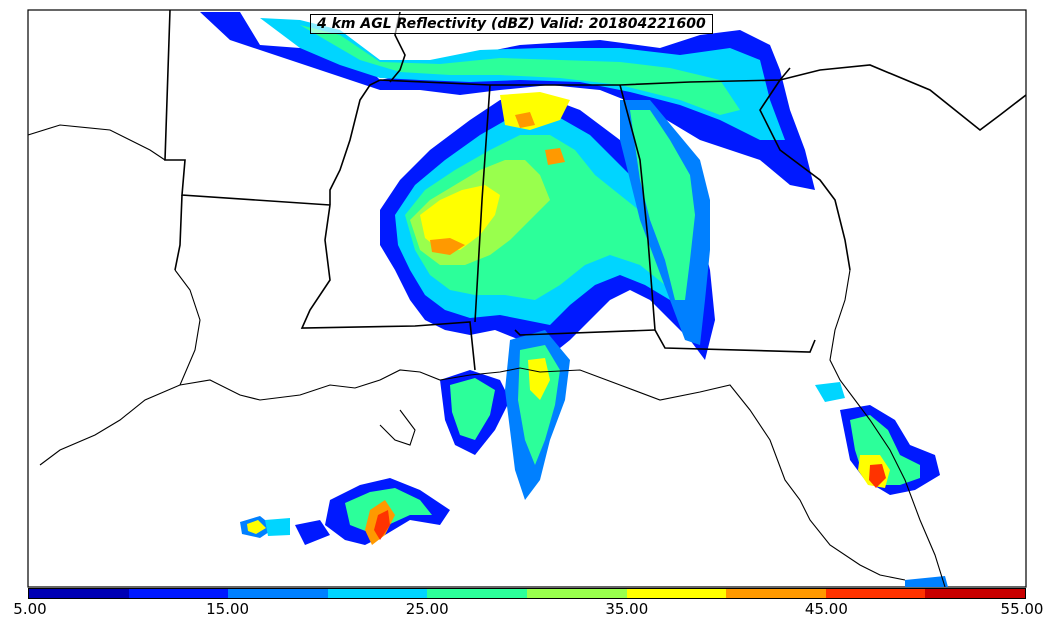 This screenshot has height=633, width=1060. Describe the element at coordinates (1022, 609) in the screenshot. I see `colorbar-tick-label: 55.00` at that location.